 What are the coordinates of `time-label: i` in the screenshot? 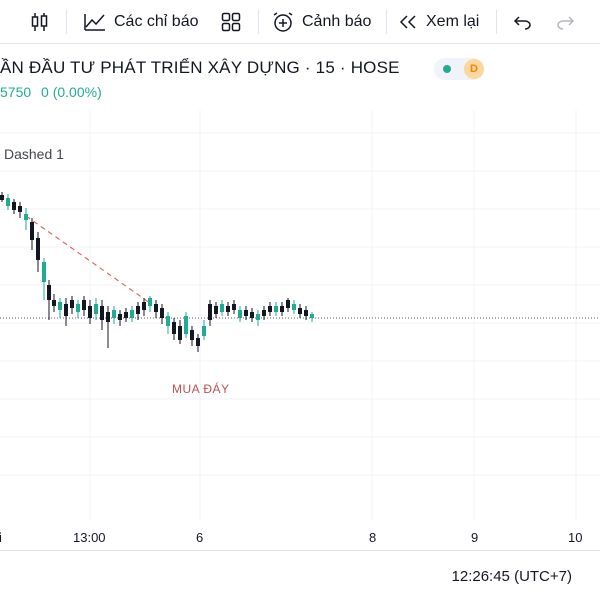 It's located at (1, 537).